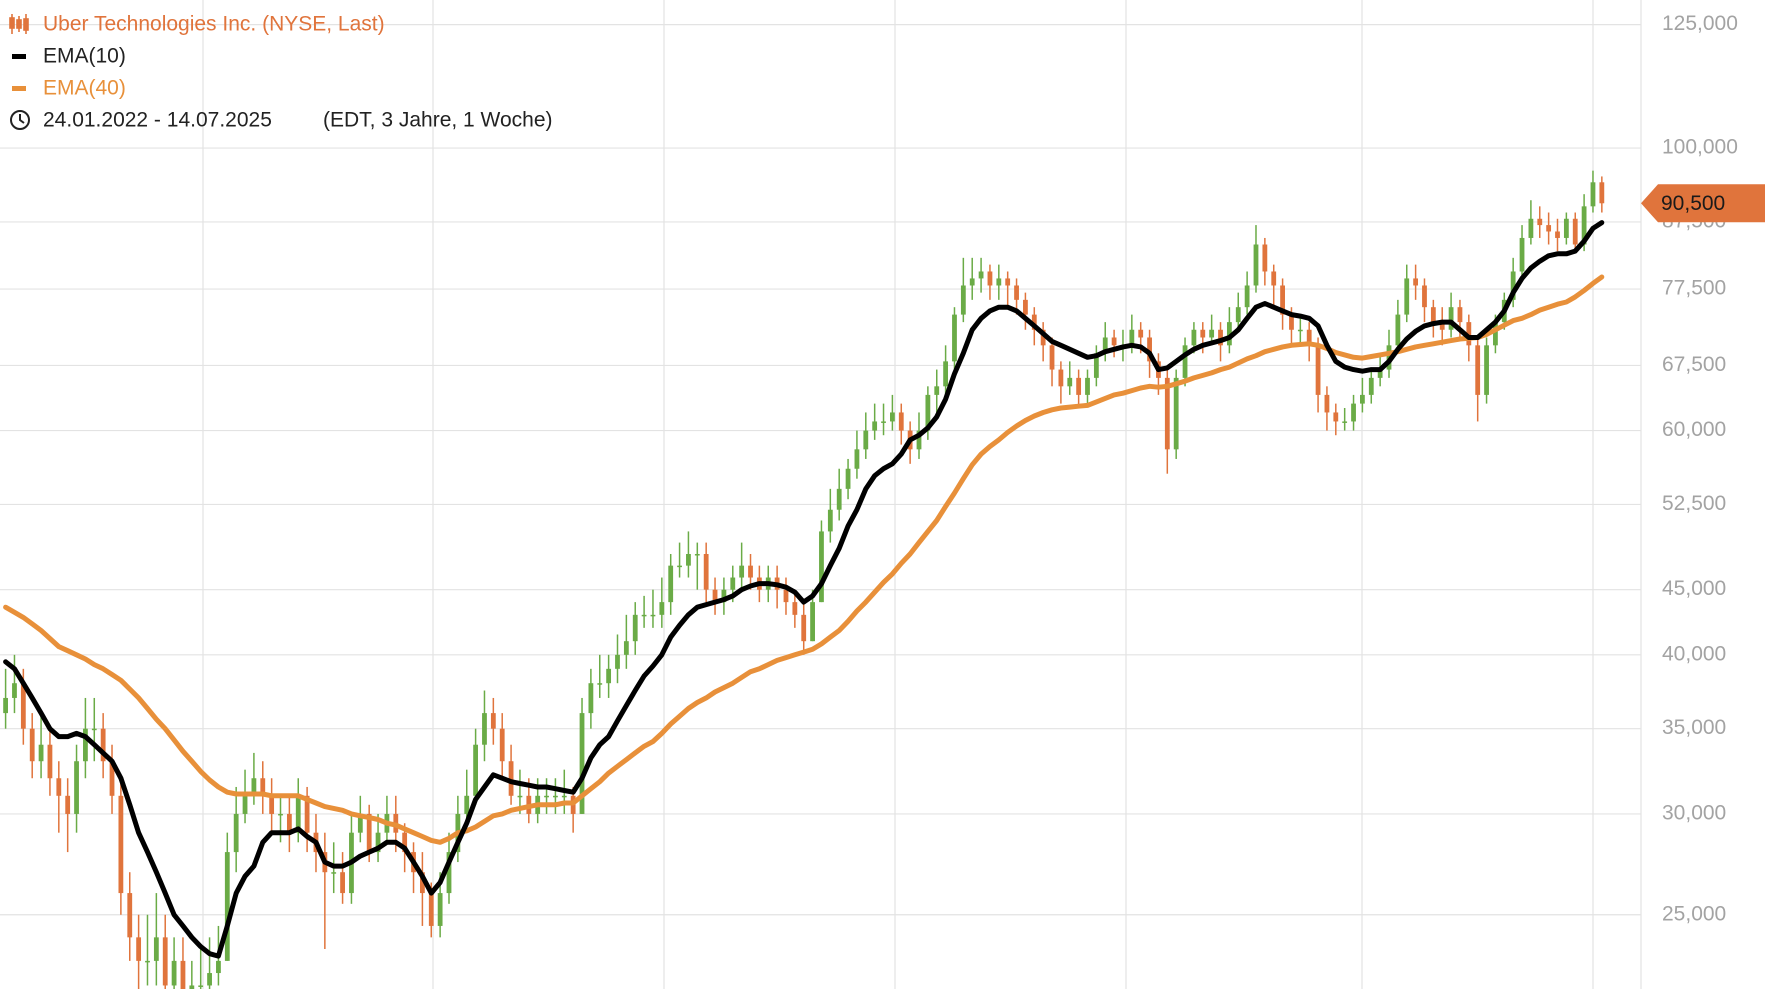 The height and width of the screenshot is (989, 1765). Describe the element at coordinates (1700, 147) in the screenshot. I see `y-tick-label: 100,000` at that location.